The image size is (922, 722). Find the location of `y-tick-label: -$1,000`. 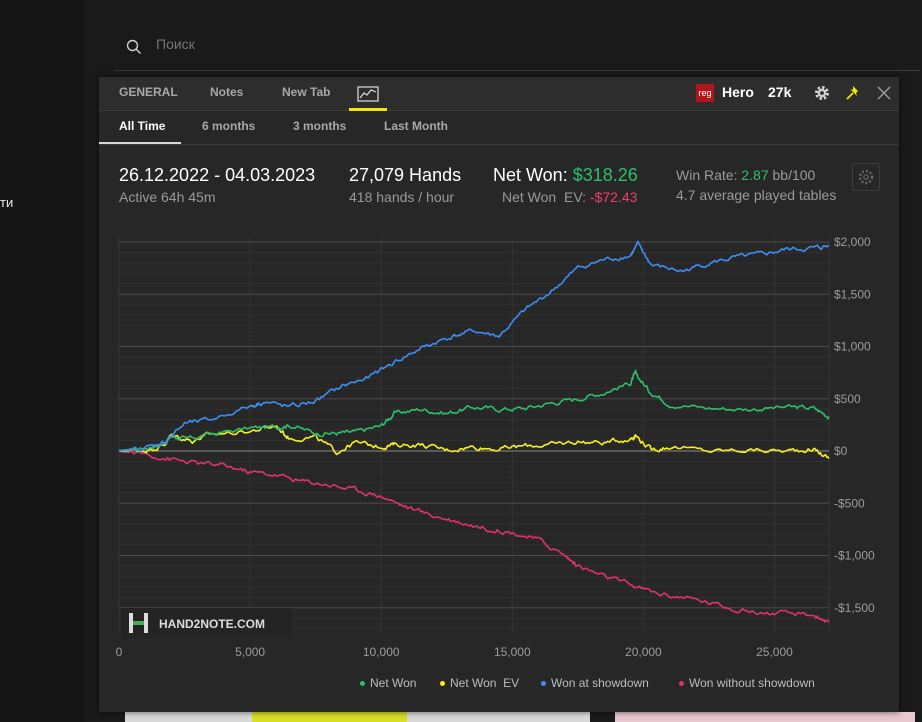

y-tick-label: -$1,000 is located at coordinates (854, 556).